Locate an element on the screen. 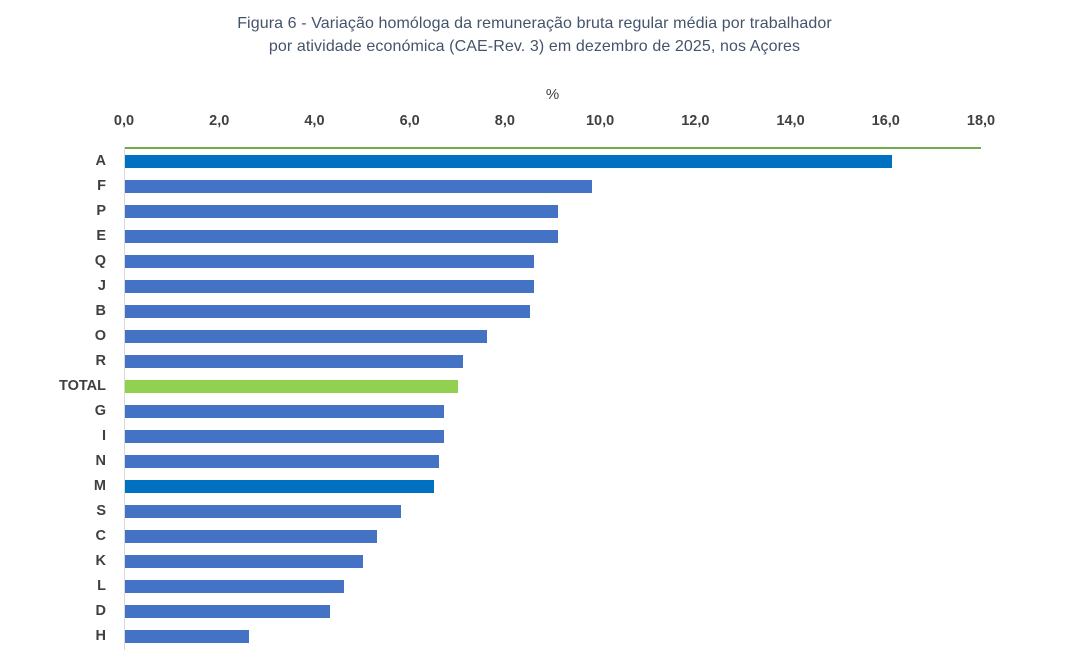  chart-row: C is located at coordinates (534, 536).